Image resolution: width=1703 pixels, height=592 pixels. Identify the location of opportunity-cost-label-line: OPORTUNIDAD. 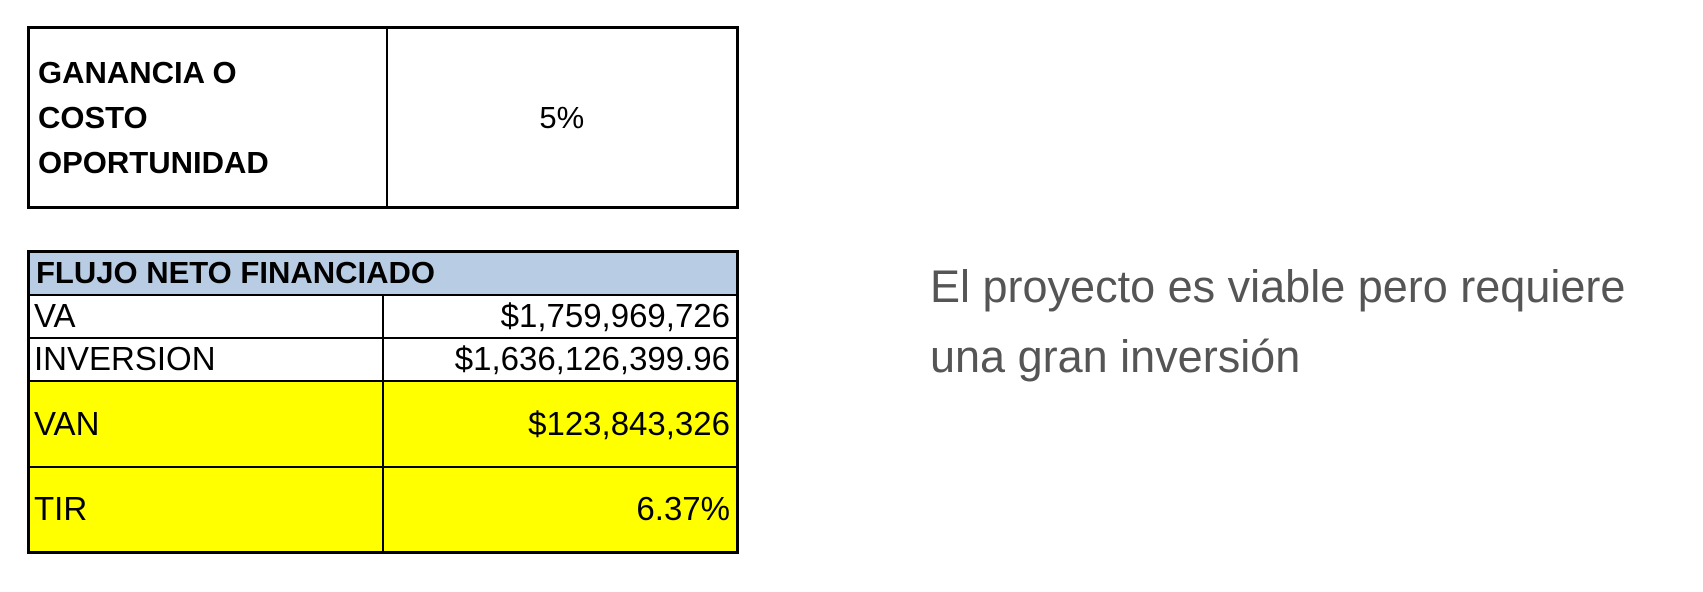
(153, 162).